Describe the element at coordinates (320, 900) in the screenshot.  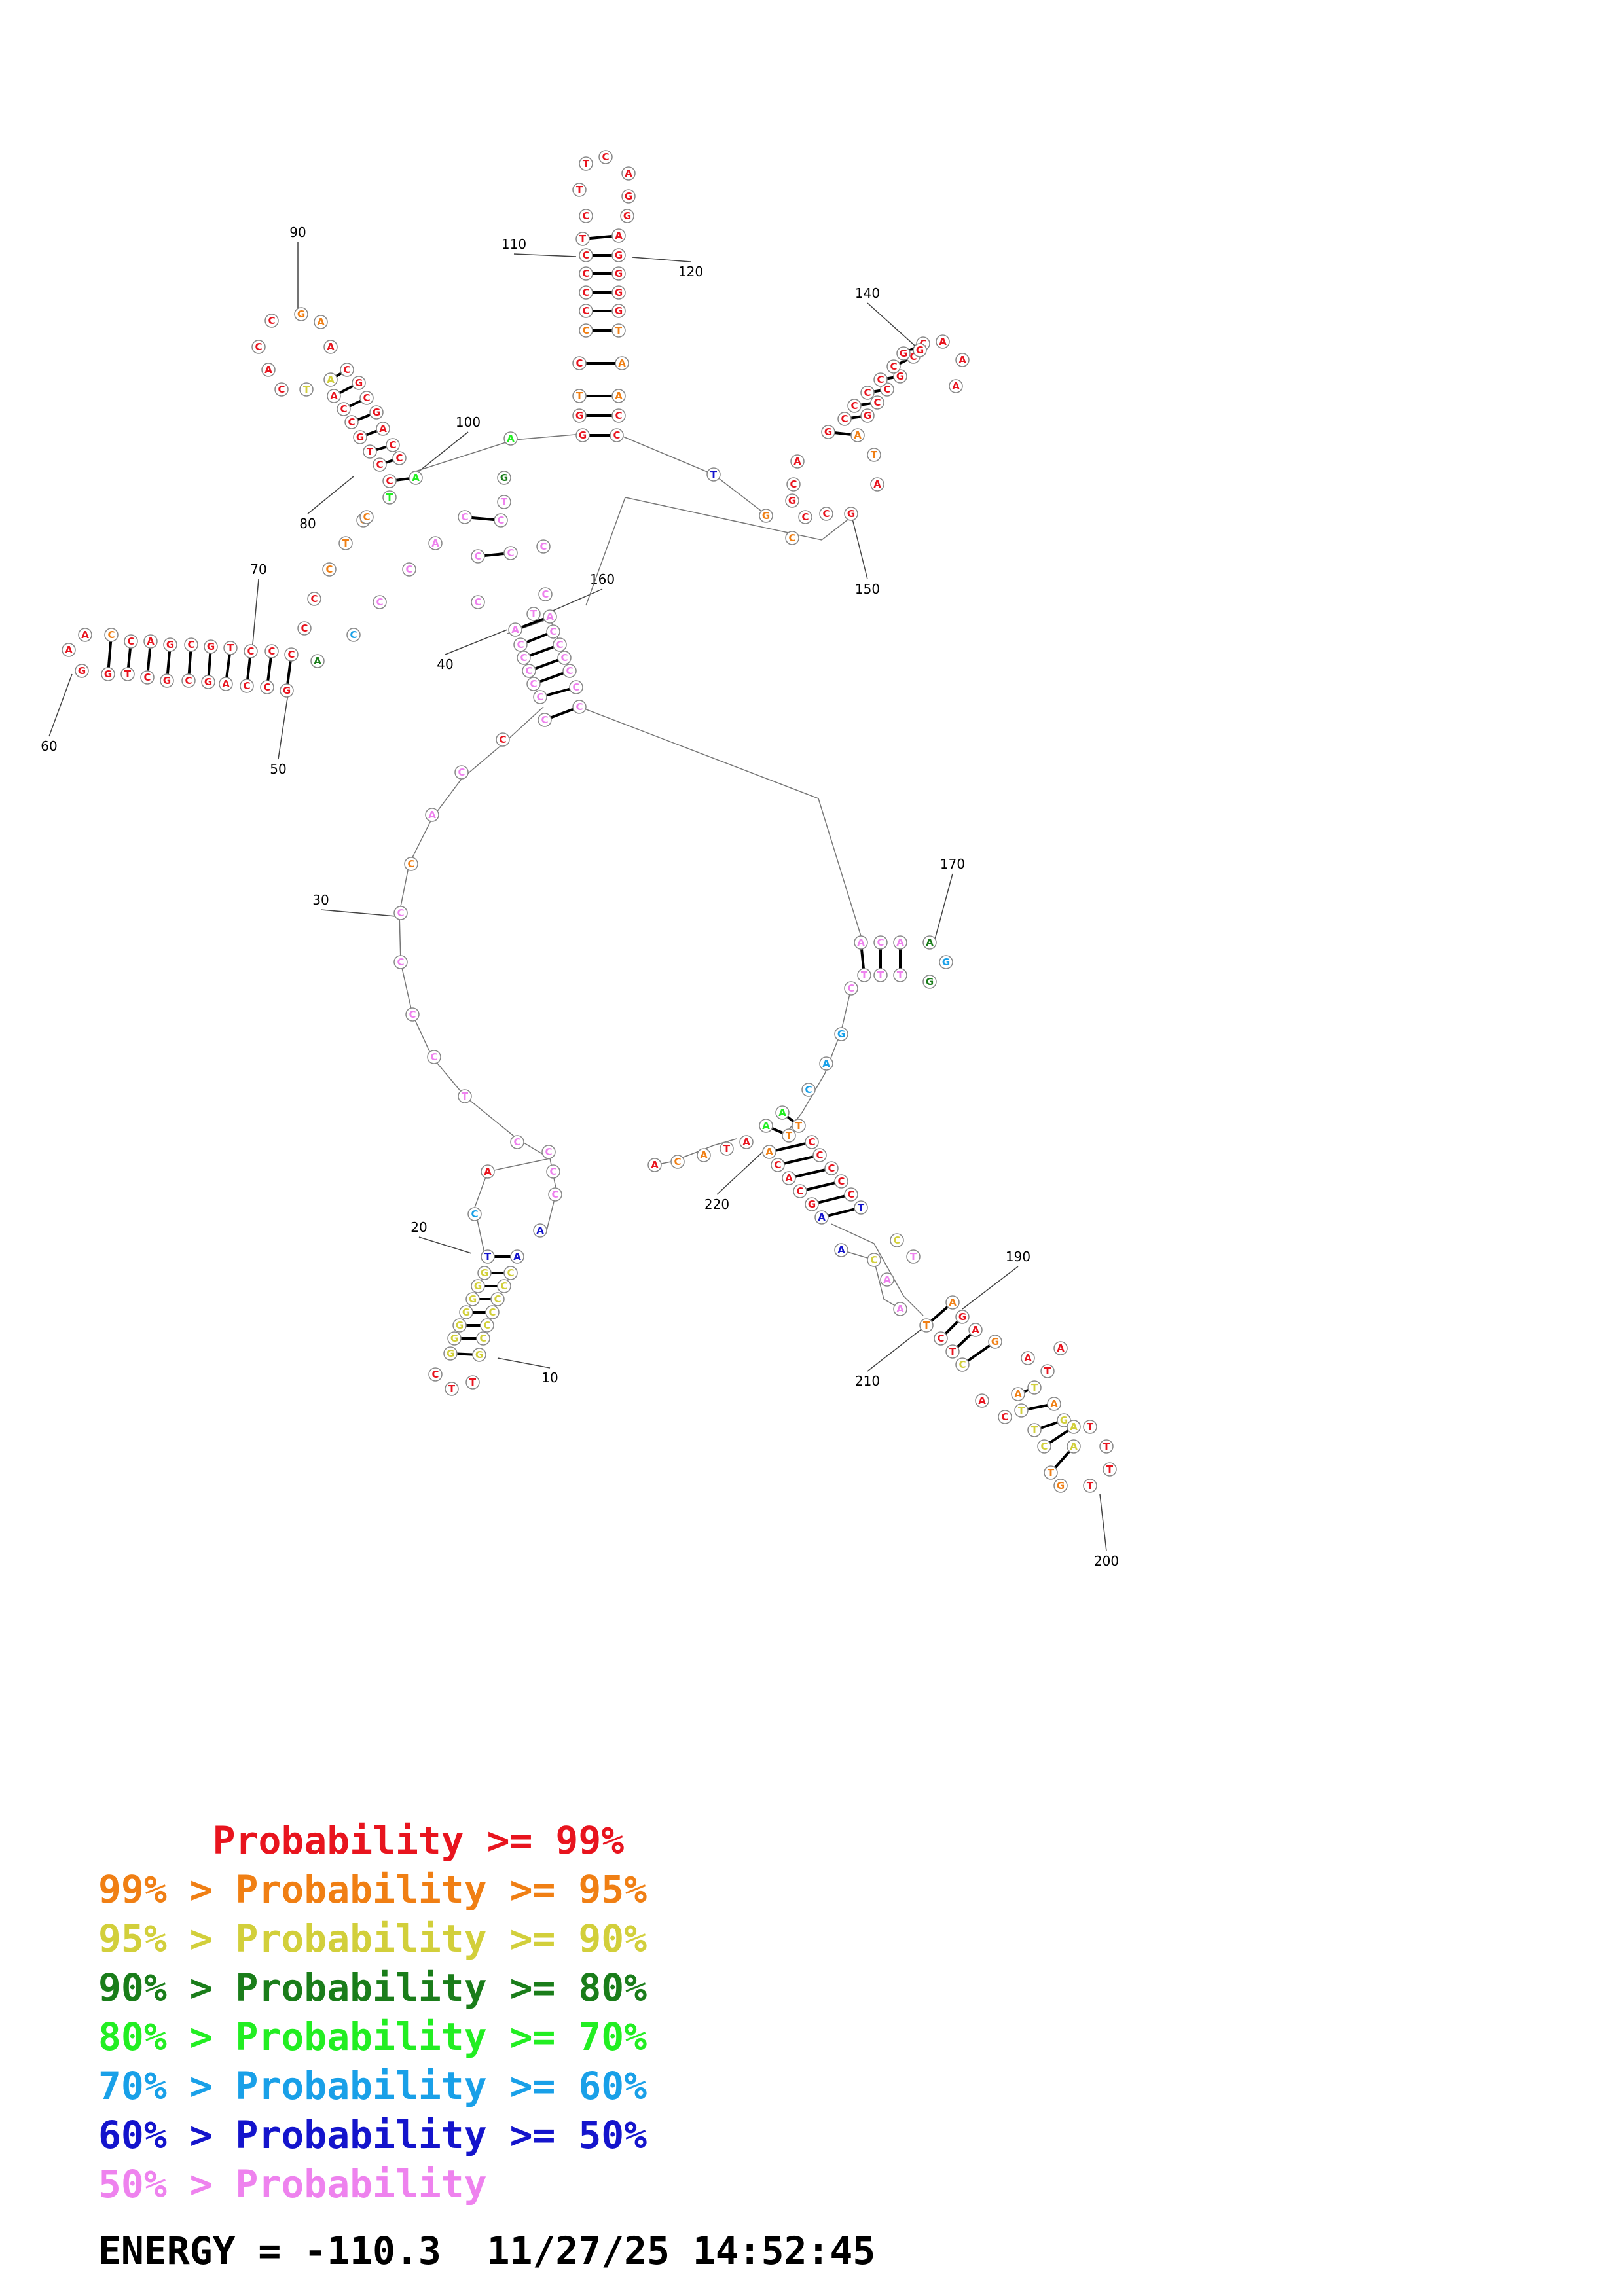
I see `position-label: 30` at that location.